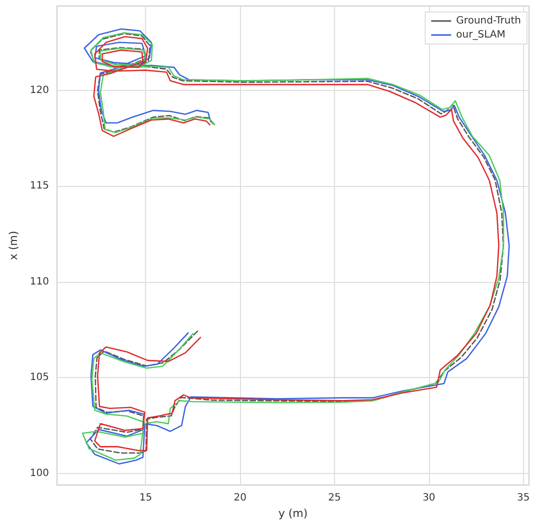 The width and height of the screenshot is (535, 525). Describe the element at coordinates (240, 498) in the screenshot. I see `x-tick-label: 20` at that location.